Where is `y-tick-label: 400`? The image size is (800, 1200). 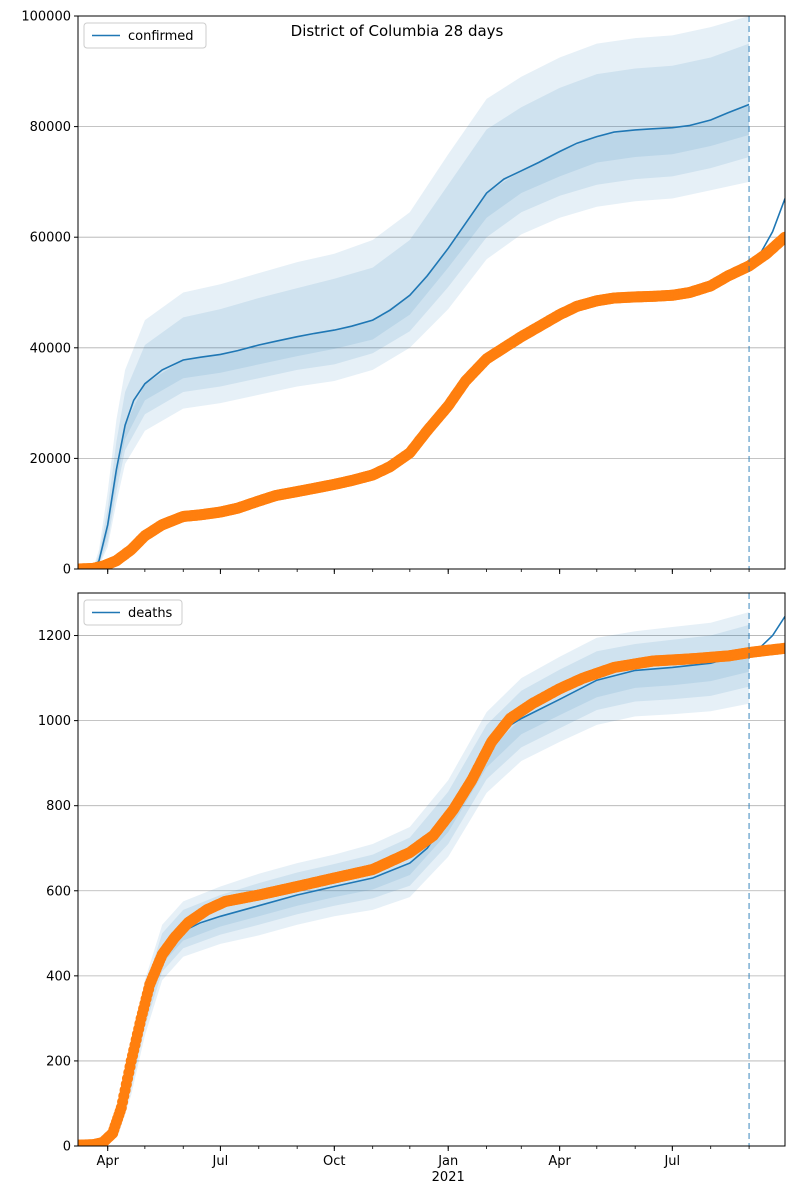 y-tick-label: 400 is located at coordinates (58, 976).